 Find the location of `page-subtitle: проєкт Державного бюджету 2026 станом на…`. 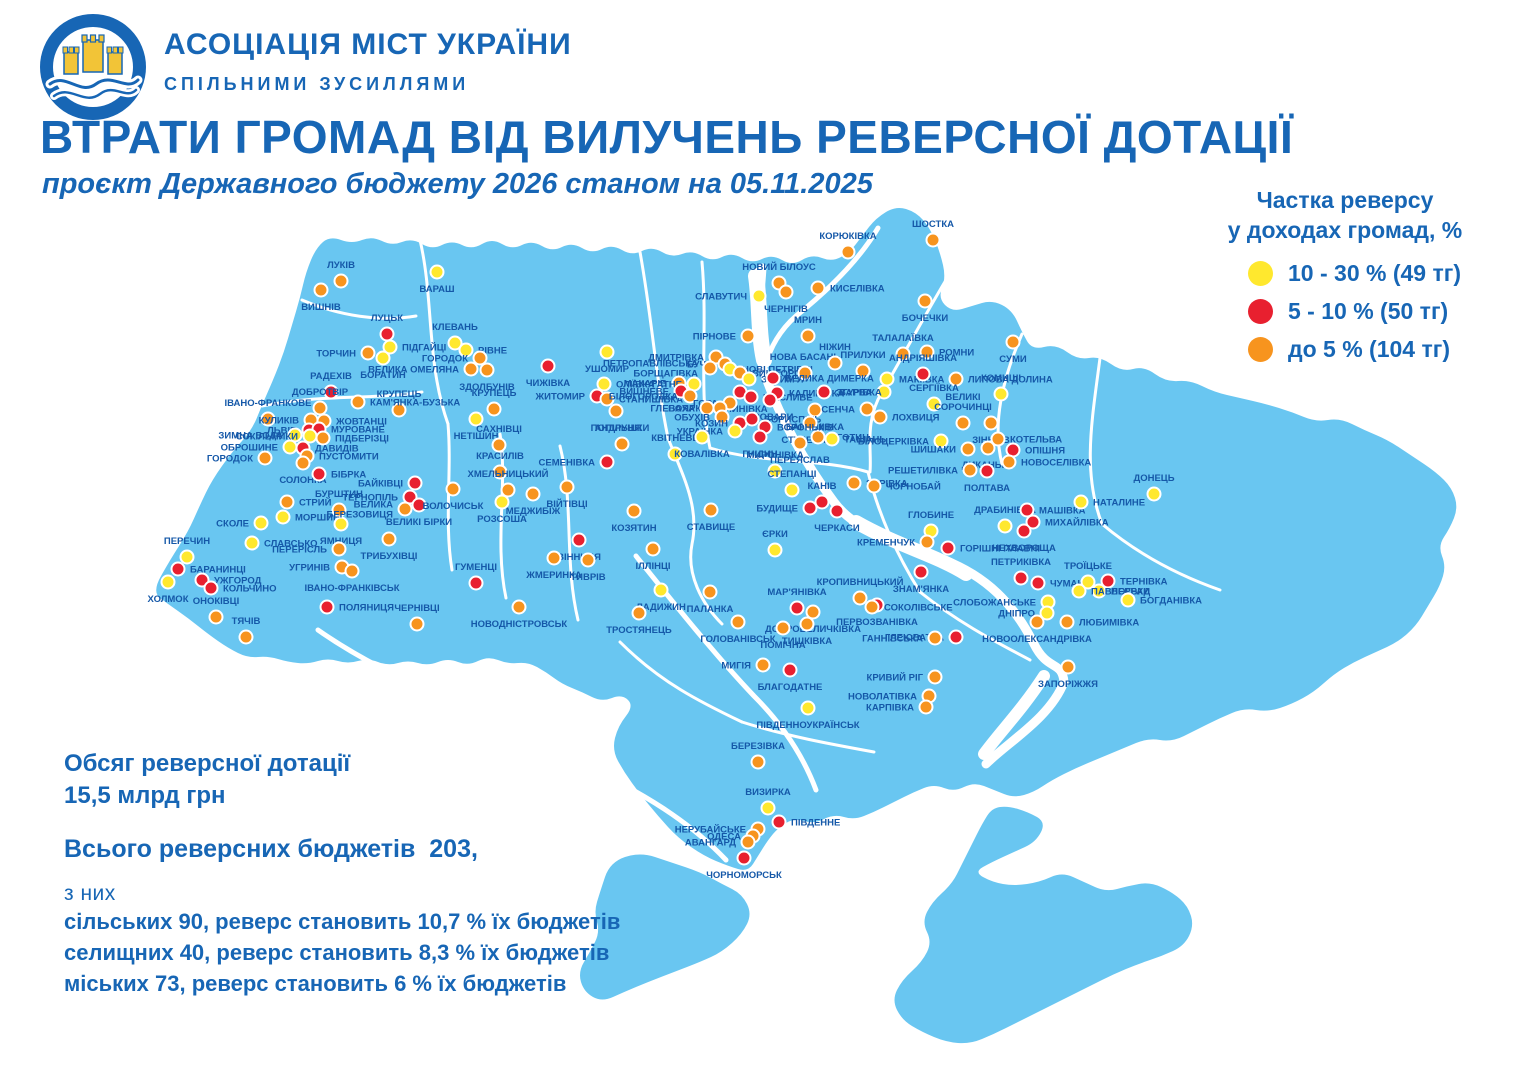

page-subtitle: проєкт Державного бюджету 2026 станом на… is located at coordinates (457, 184).